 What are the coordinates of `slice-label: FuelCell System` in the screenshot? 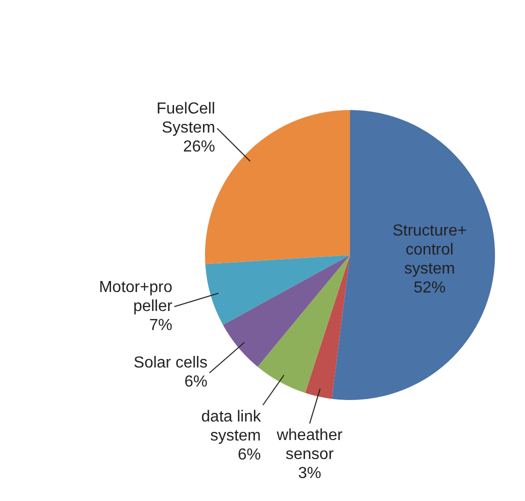 It's located at (186, 118).